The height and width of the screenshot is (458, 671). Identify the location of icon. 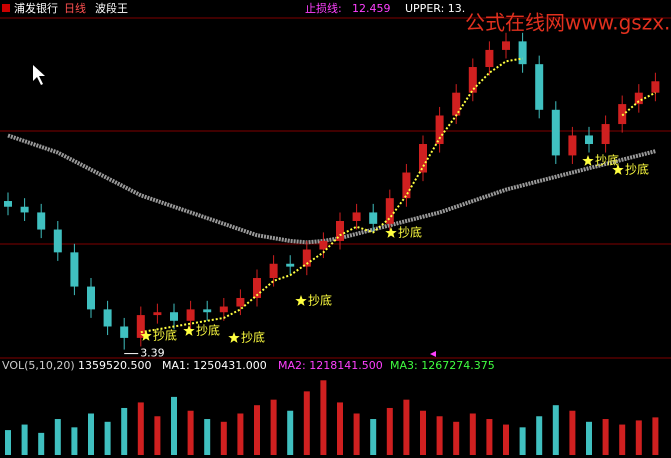
(6, 8).